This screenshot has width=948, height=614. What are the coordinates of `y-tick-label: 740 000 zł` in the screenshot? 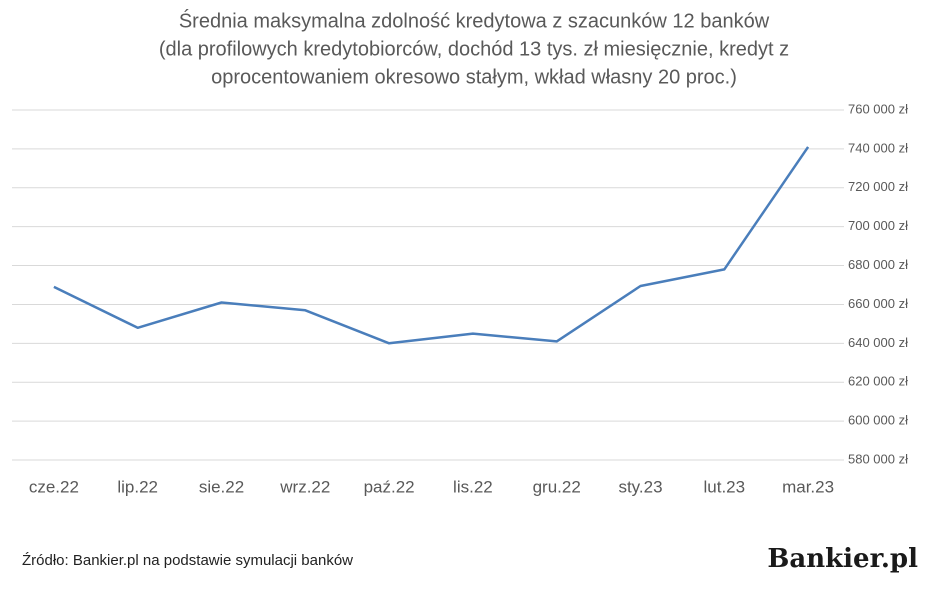 It's located at (878, 147).